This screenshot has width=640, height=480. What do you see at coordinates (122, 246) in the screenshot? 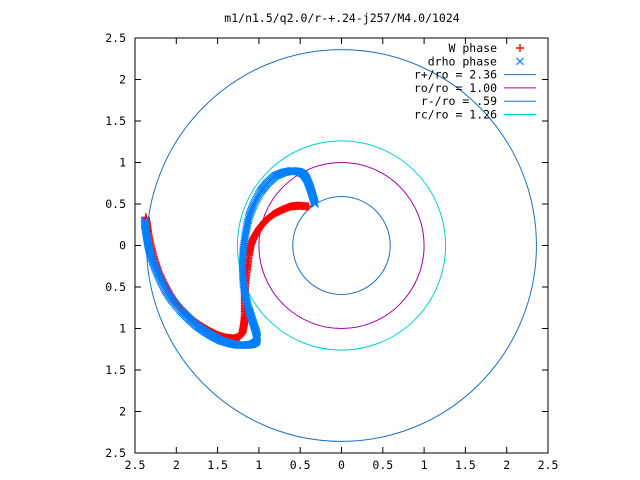
I see `y-tick-label: 0` at bounding box center [122, 246].